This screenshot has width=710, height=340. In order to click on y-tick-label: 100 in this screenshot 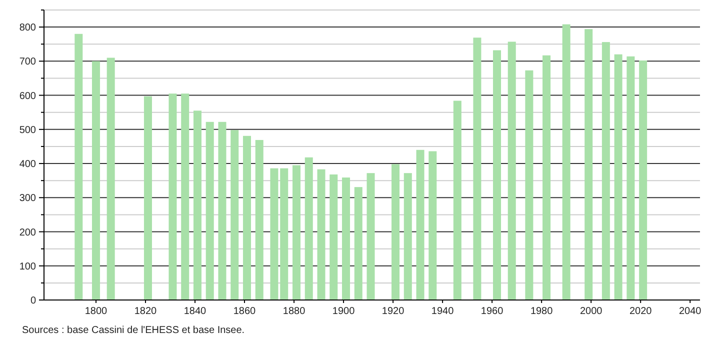, I will do `click(27, 266)`.